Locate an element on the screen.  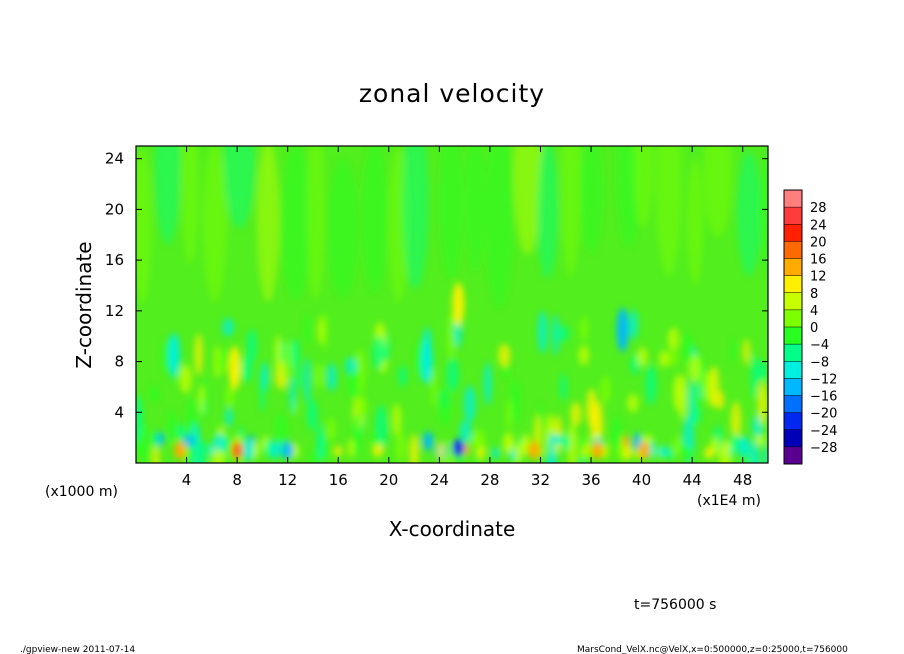
footer-left: ./gpview-new 2011-07-14 is located at coordinates (77, 649).